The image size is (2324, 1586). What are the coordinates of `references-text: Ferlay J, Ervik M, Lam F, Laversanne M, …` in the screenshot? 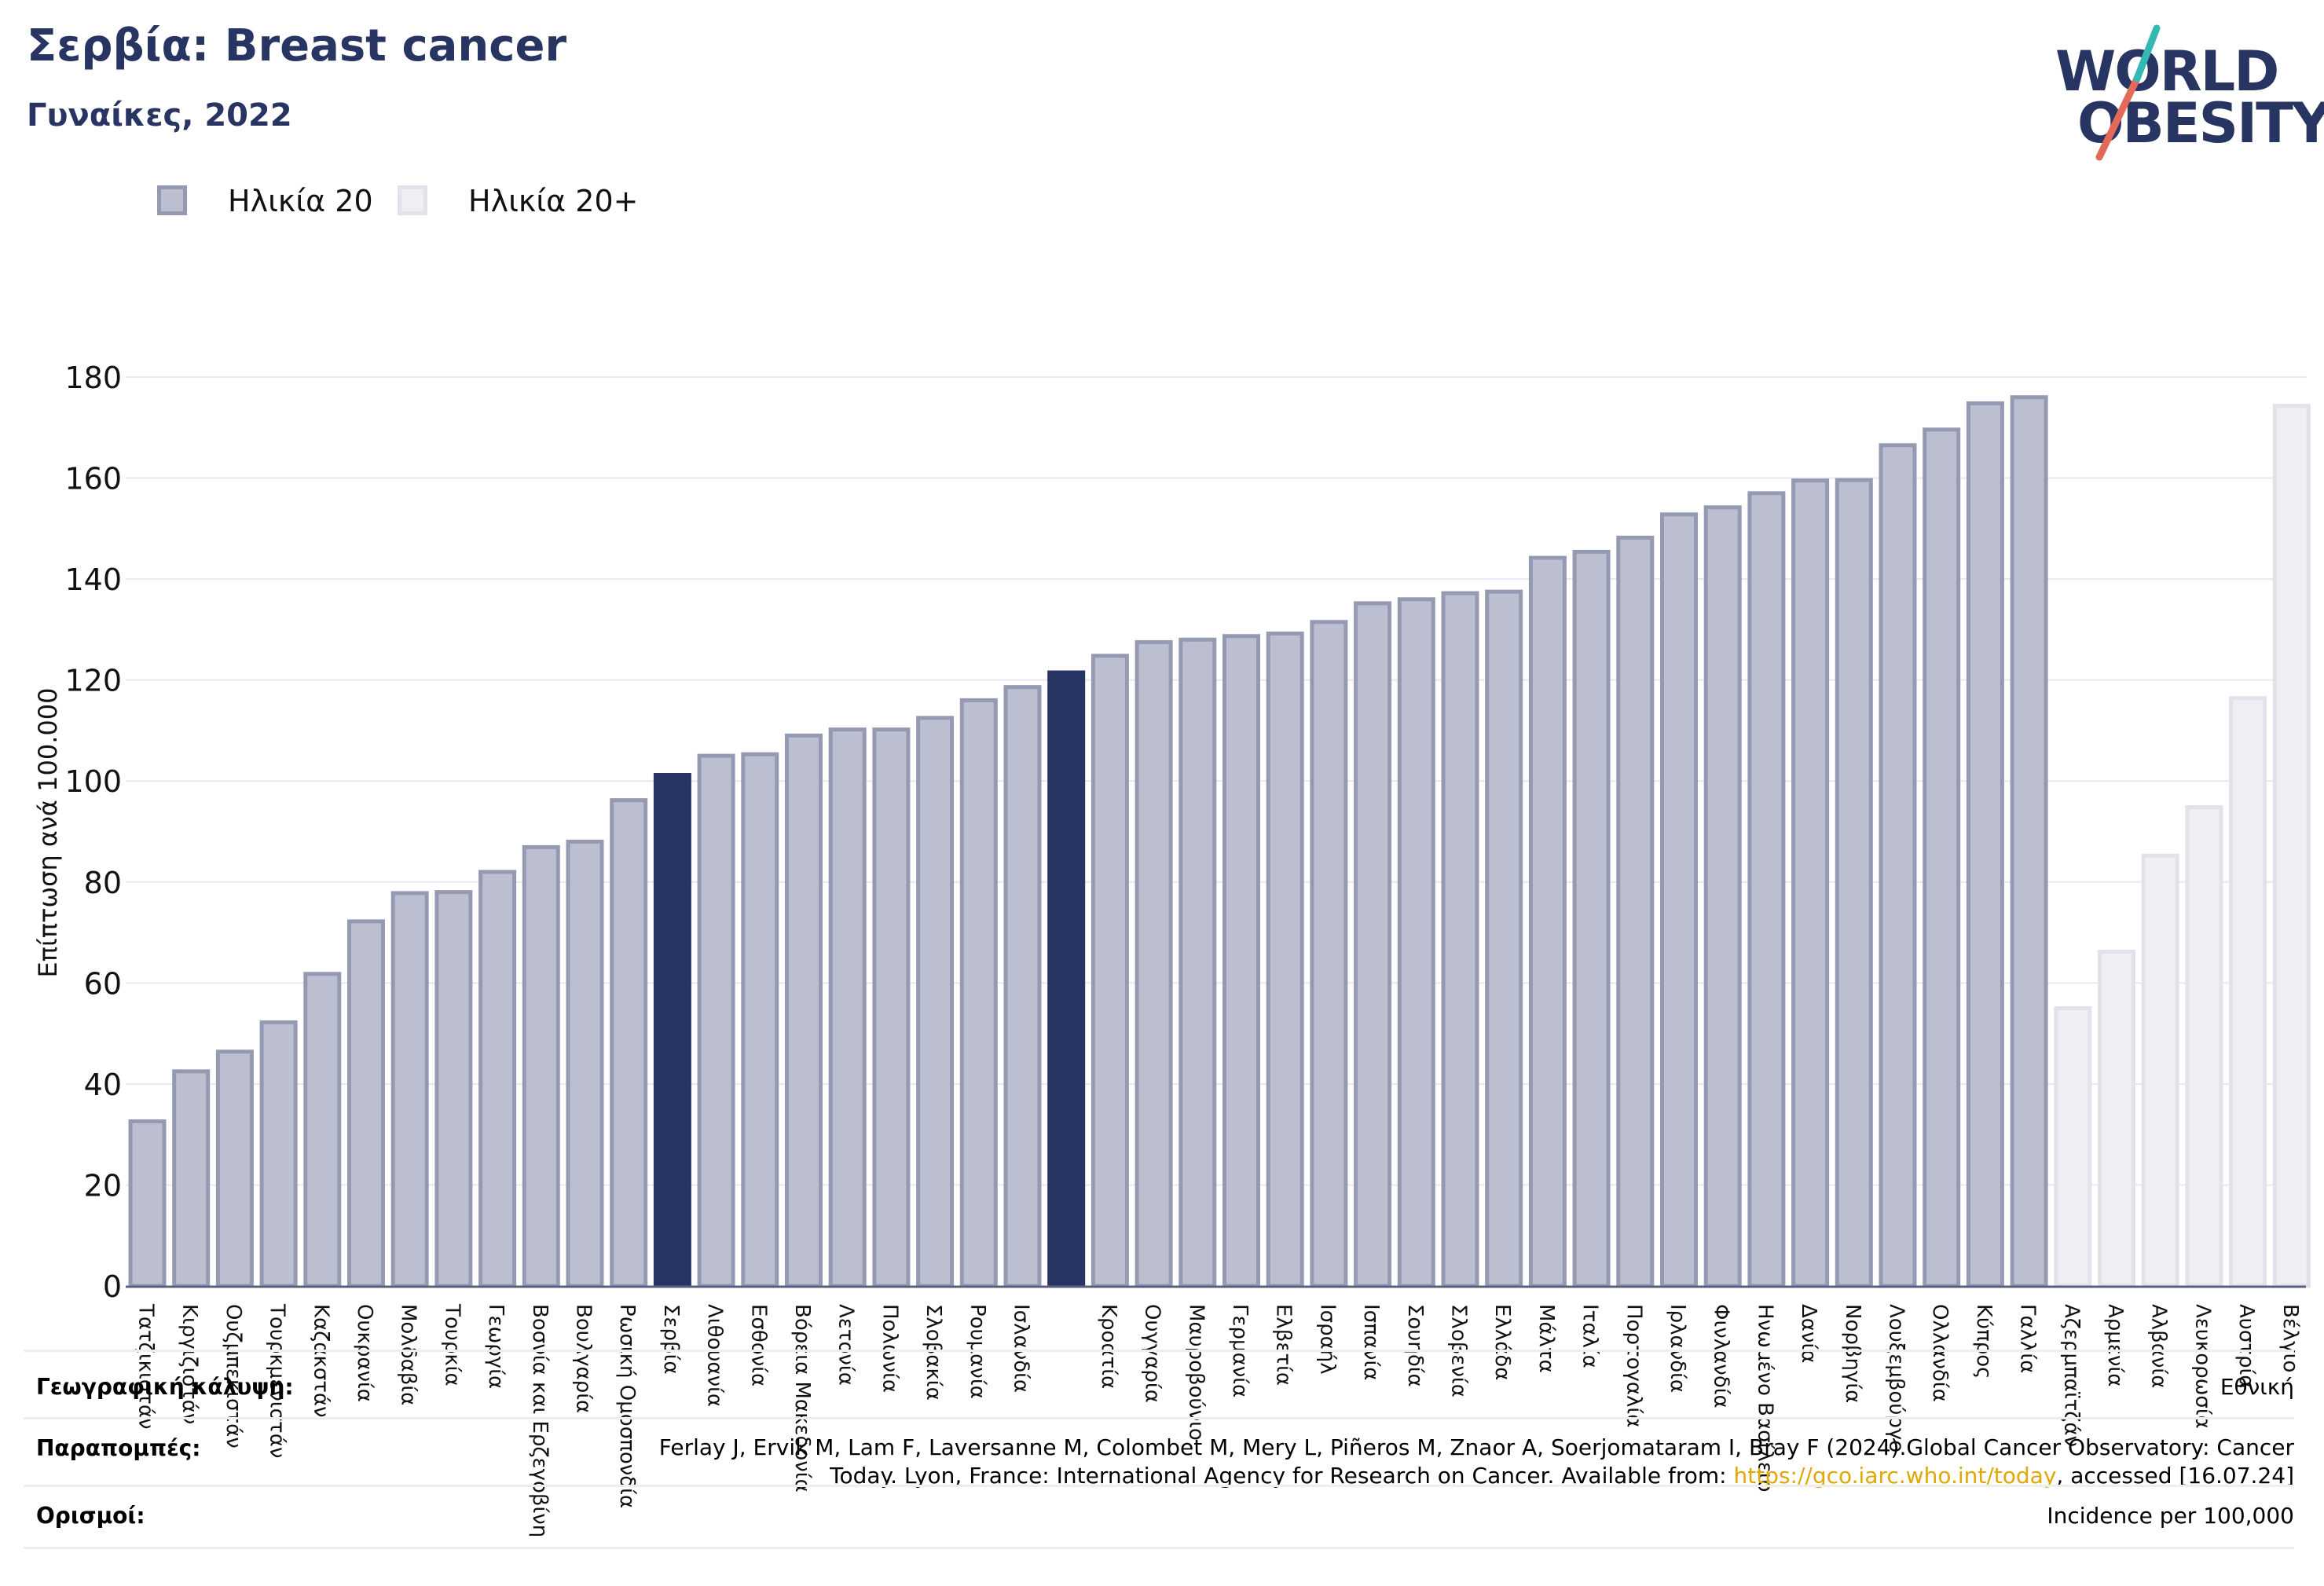 It's located at (1465, 1462).